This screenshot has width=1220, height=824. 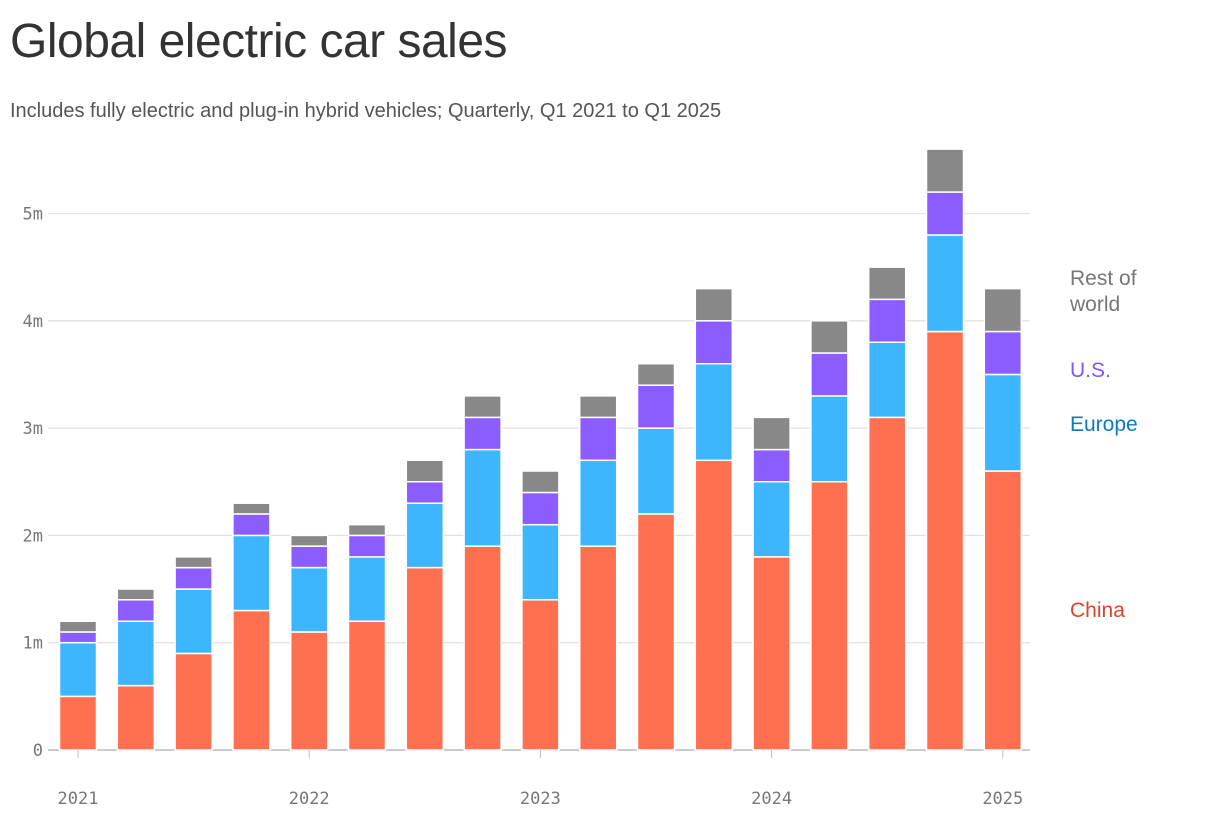 I want to click on x-tick-label: 2022, so click(x=309, y=799).